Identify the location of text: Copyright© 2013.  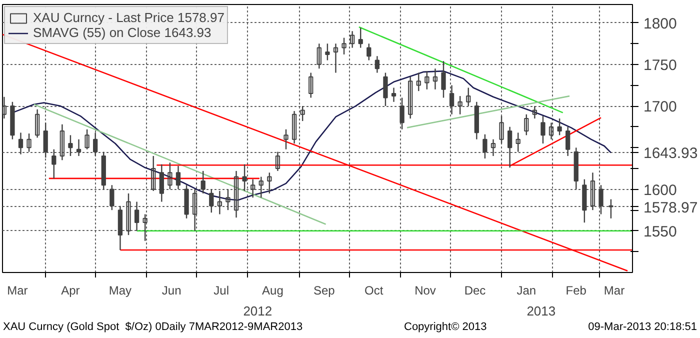
(445, 327).